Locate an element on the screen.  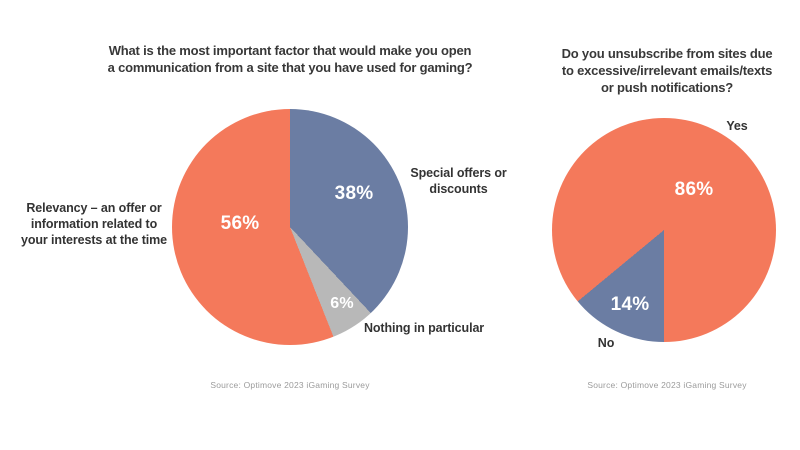
slice-value-no: 14% is located at coordinates (630, 304).